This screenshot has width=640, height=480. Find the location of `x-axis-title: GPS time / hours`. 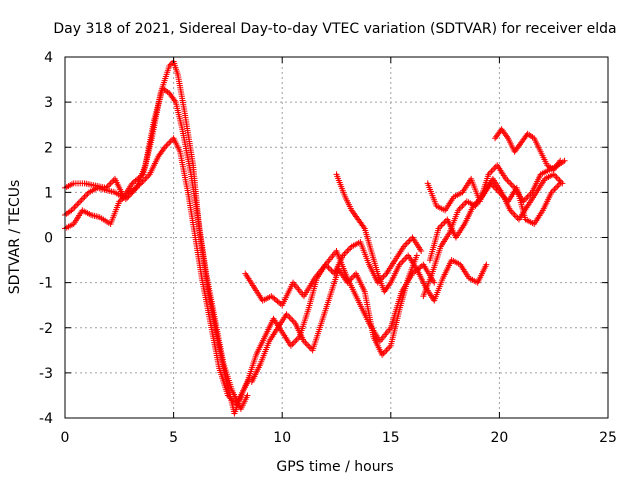

x-axis-title: GPS time / hours is located at coordinates (334, 467).